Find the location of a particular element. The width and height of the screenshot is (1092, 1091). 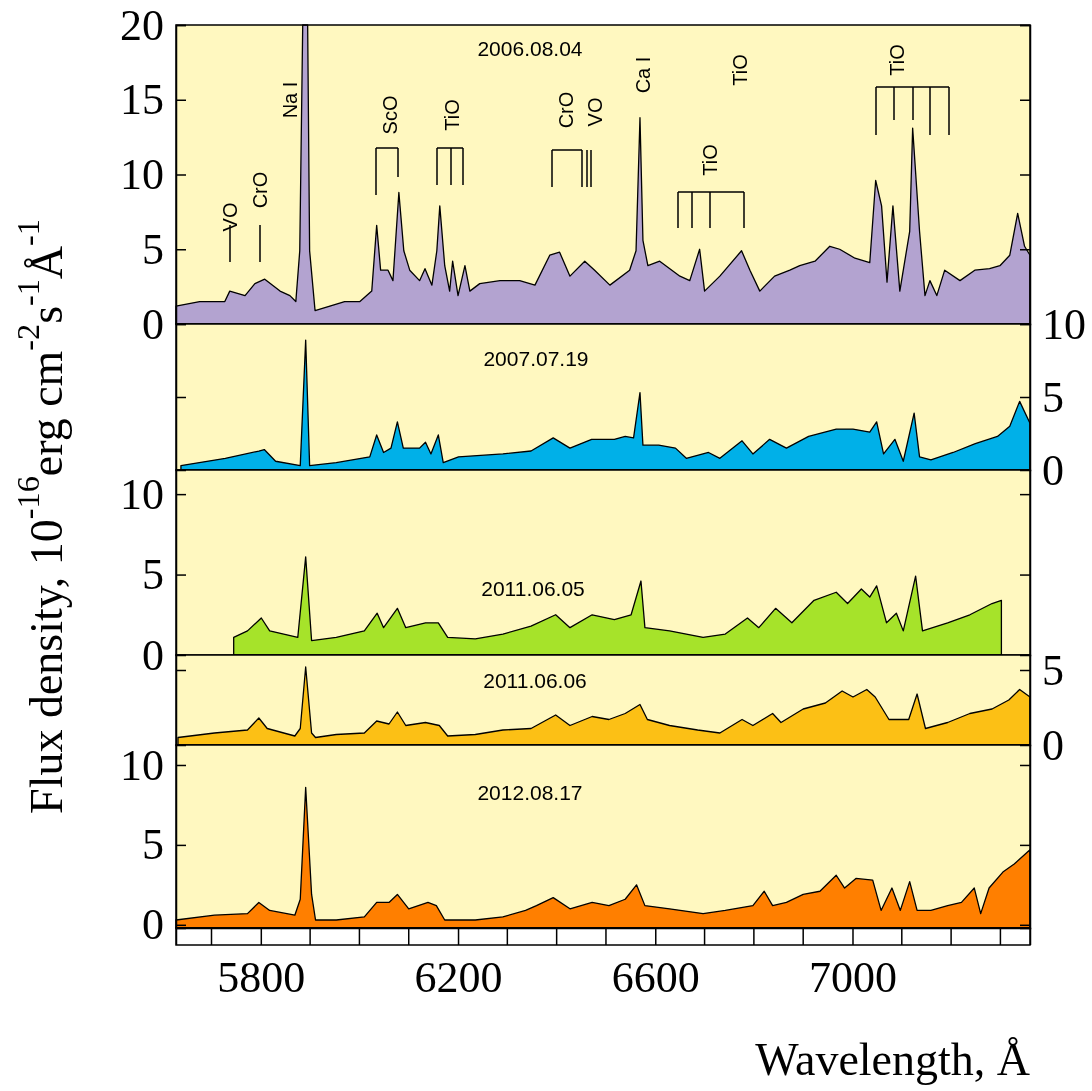

x-tick-label: 5800 is located at coordinates (261, 978).